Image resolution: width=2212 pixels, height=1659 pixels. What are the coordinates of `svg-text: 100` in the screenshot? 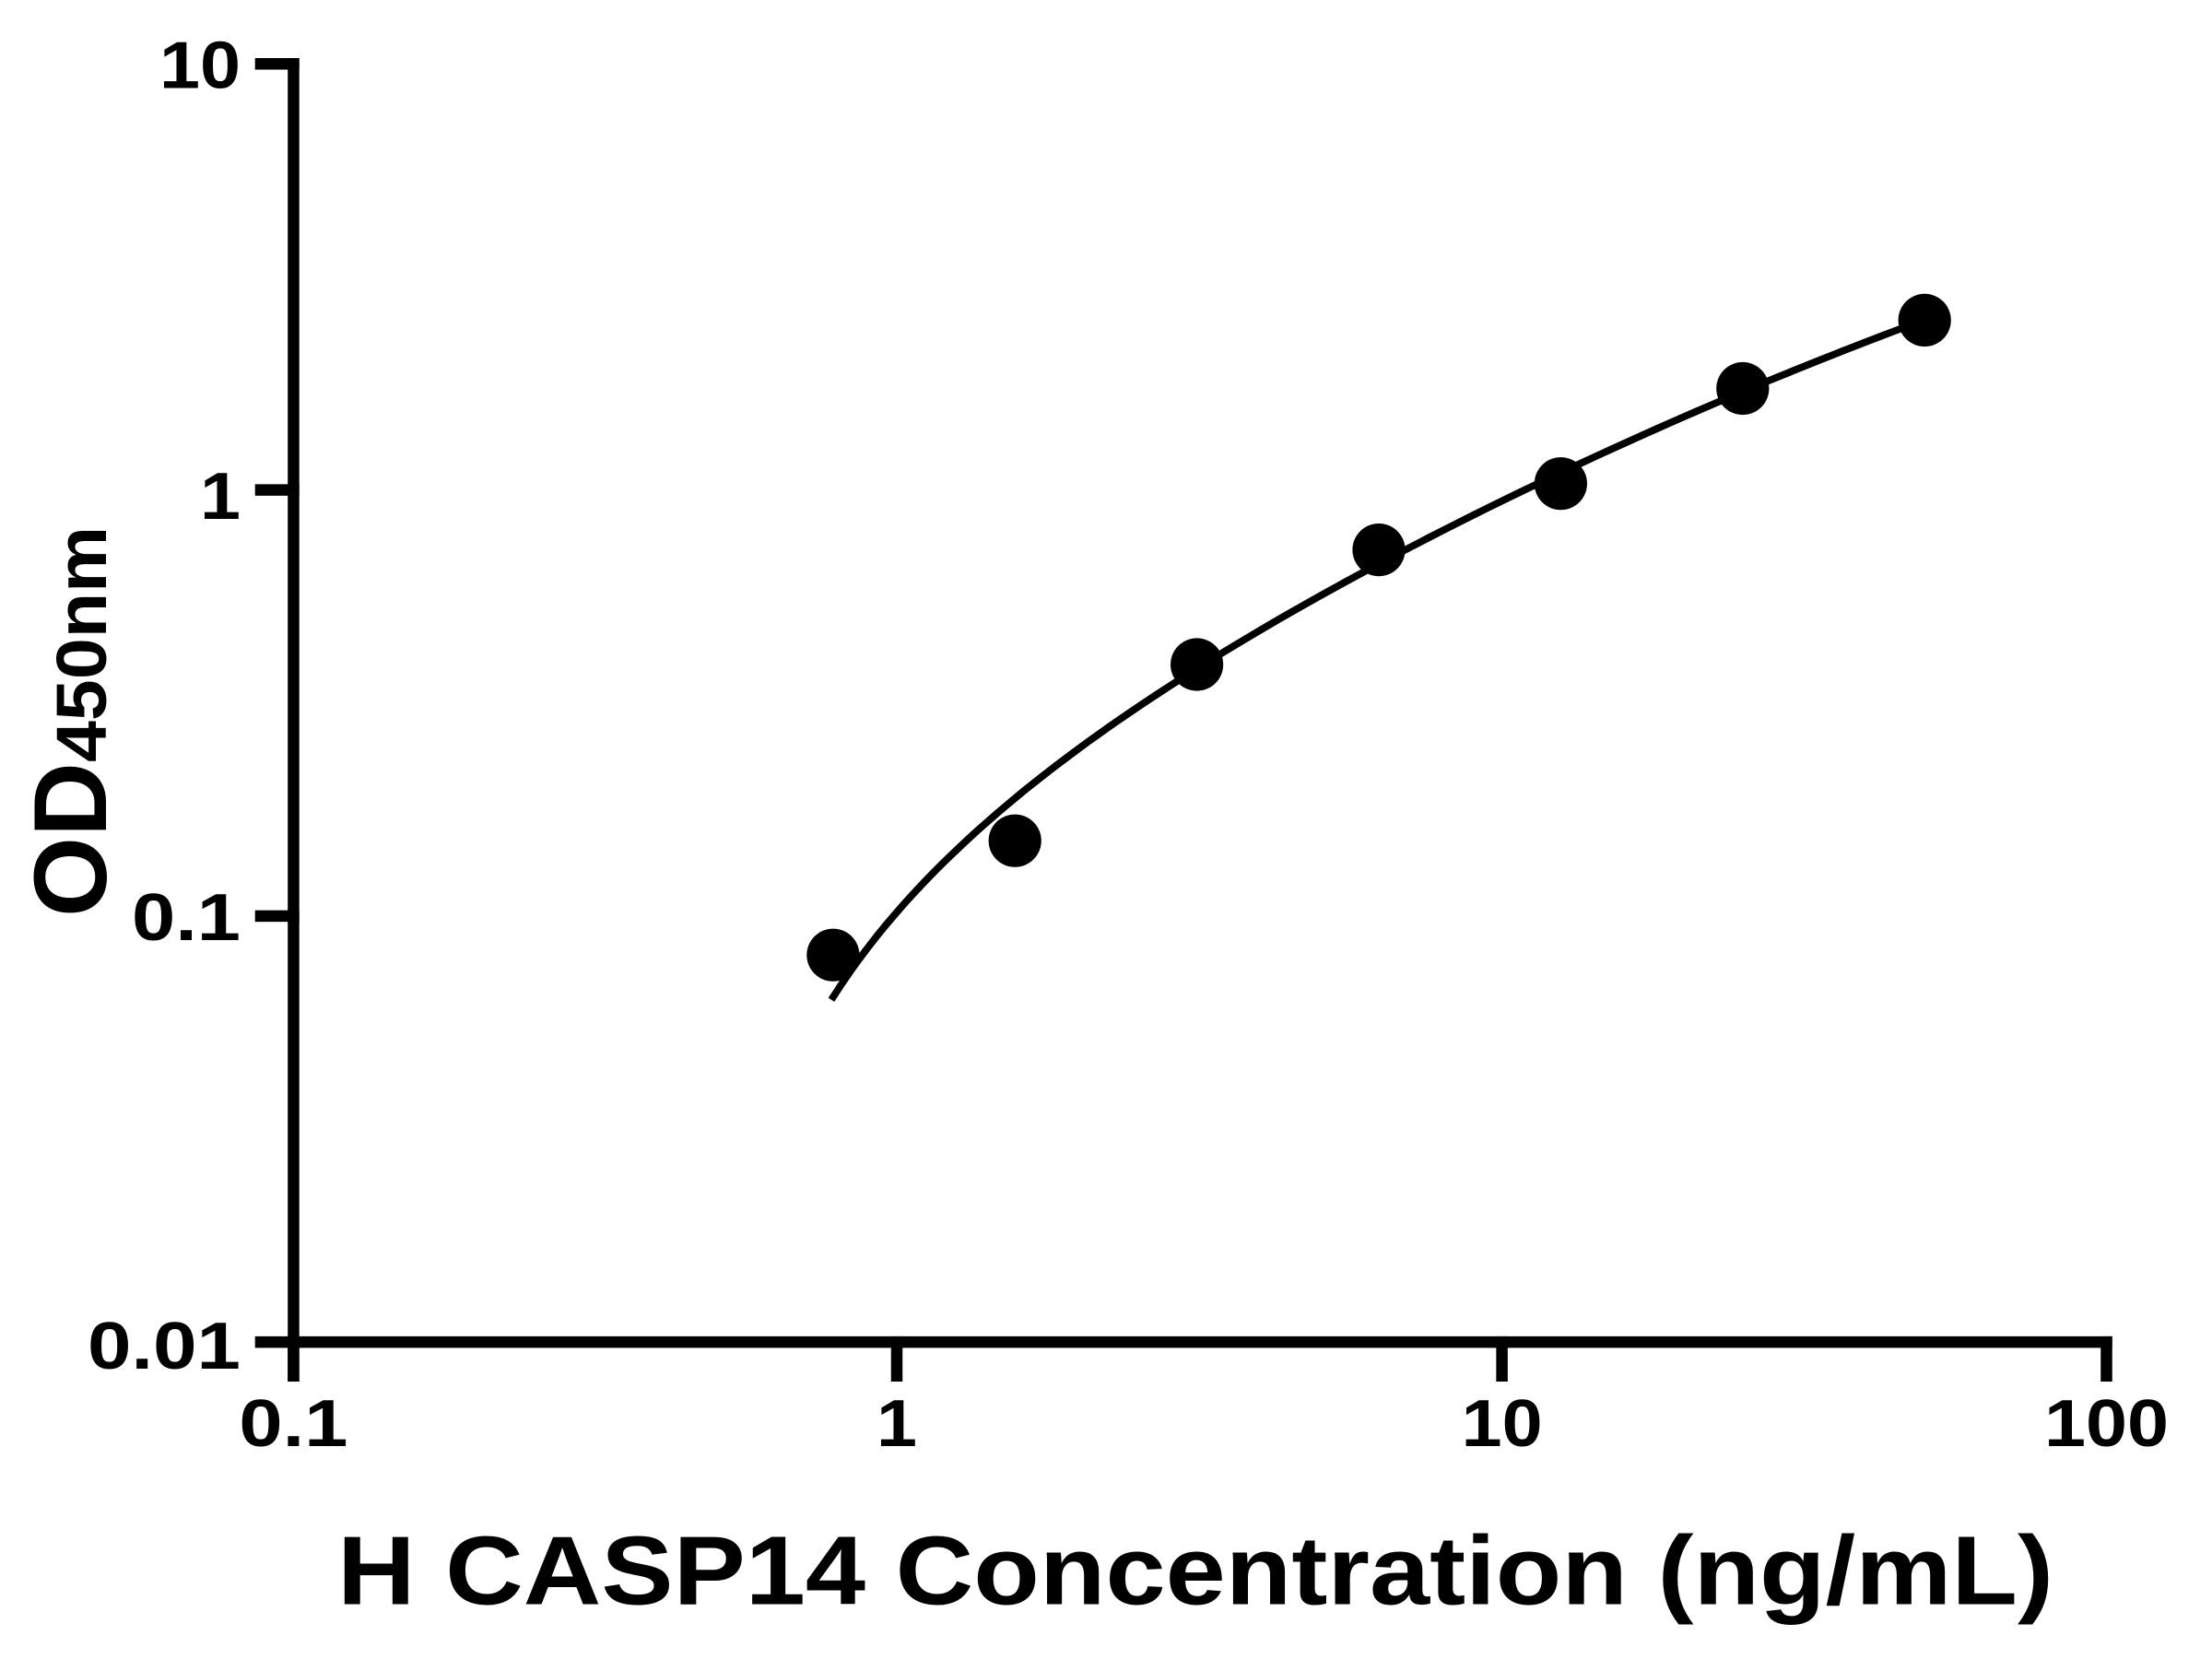 It's located at (2106, 1423).